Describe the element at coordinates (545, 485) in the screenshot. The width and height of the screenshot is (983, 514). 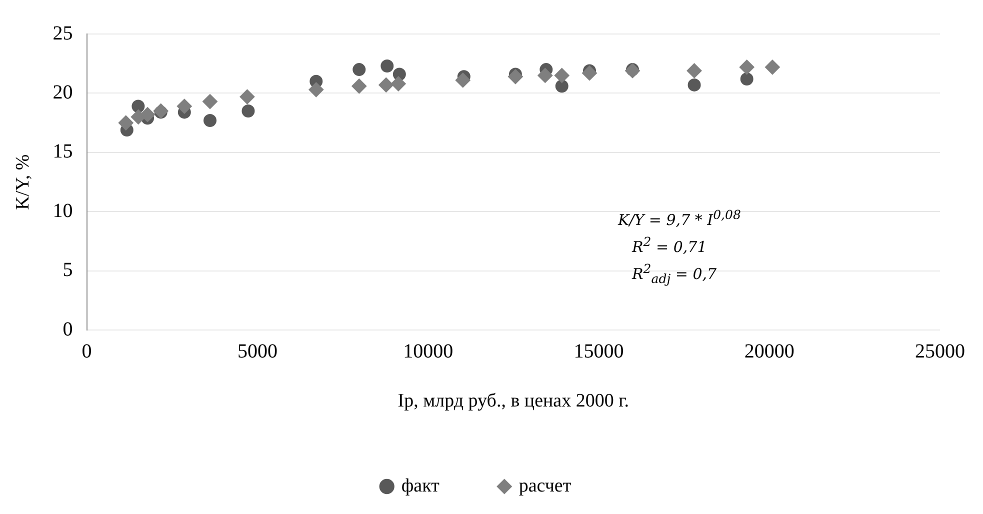
I see `legend-label: расчет` at that location.